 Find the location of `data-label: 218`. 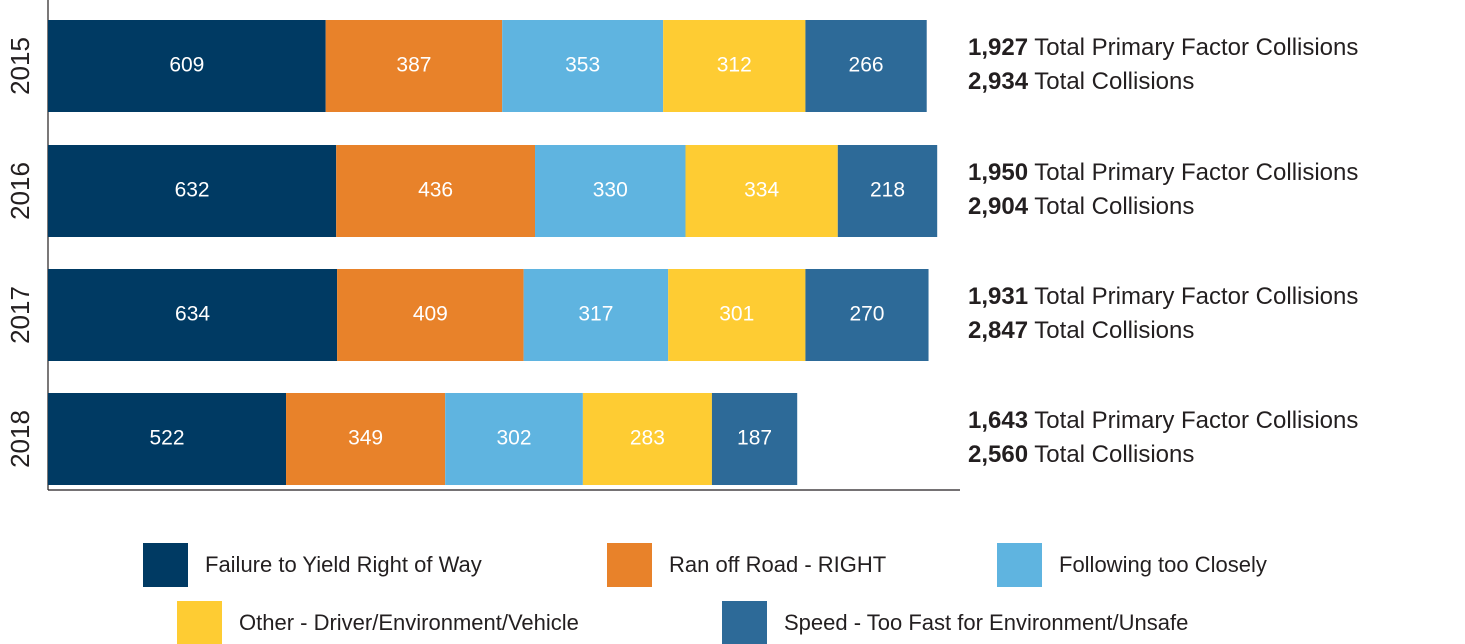

data-label: 218 is located at coordinates (887, 190).